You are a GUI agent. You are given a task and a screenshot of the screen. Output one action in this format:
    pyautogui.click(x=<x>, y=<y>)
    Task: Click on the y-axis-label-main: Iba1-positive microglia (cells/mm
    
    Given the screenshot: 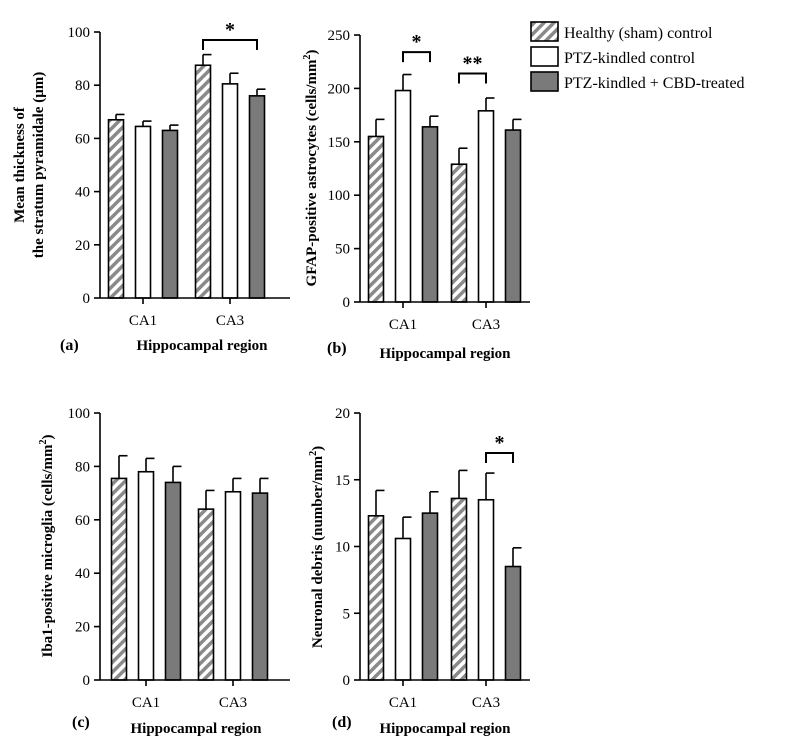 What is the action you would take?
    pyautogui.click(x=48, y=551)
    